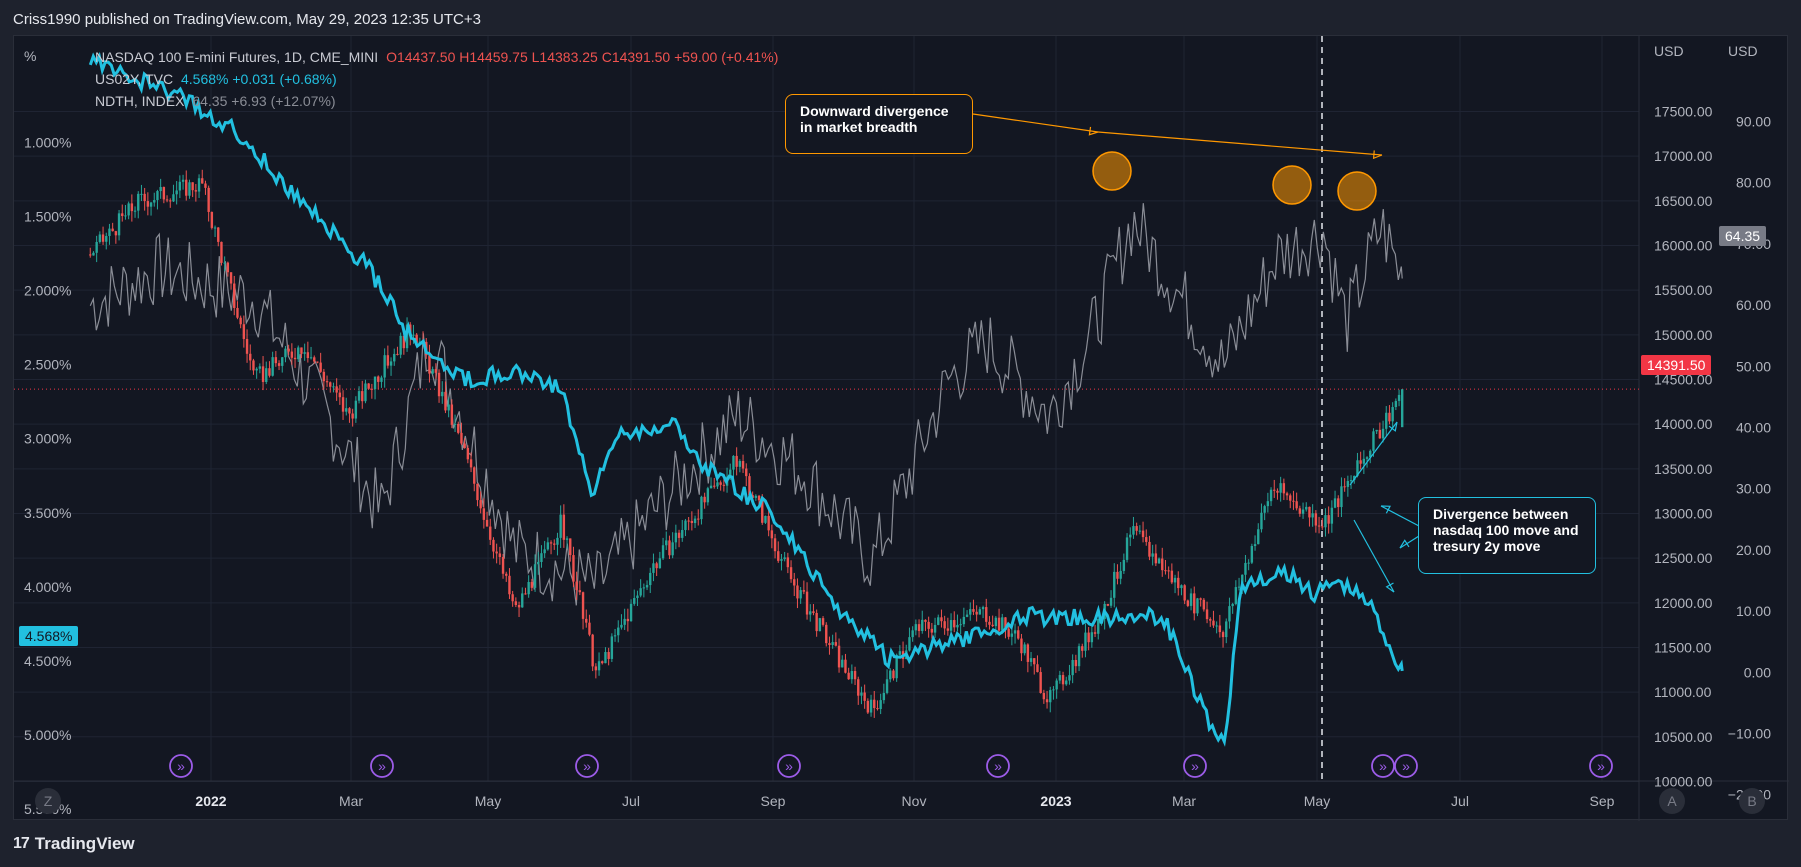 This screenshot has height=867, width=1801. What do you see at coordinates (47, 661) in the screenshot?
I see `left-axis-tick: 4.500%` at bounding box center [47, 661].